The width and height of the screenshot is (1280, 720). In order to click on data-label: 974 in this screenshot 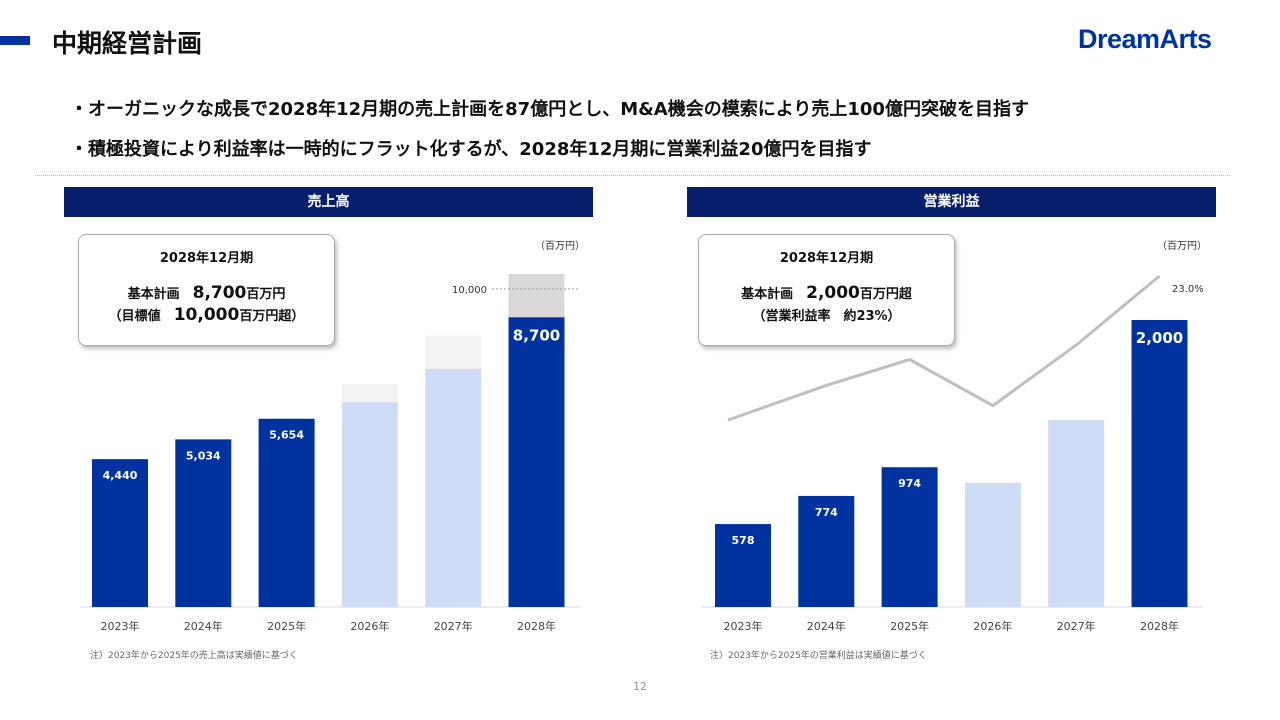, I will do `click(909, 483)`.